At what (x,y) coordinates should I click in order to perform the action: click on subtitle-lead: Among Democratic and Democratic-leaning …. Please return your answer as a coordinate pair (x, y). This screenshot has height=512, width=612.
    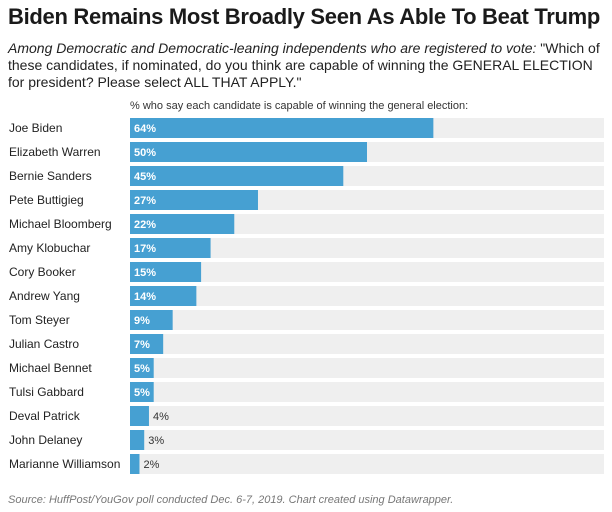
    Looking at the image, I should click on (272, 48).